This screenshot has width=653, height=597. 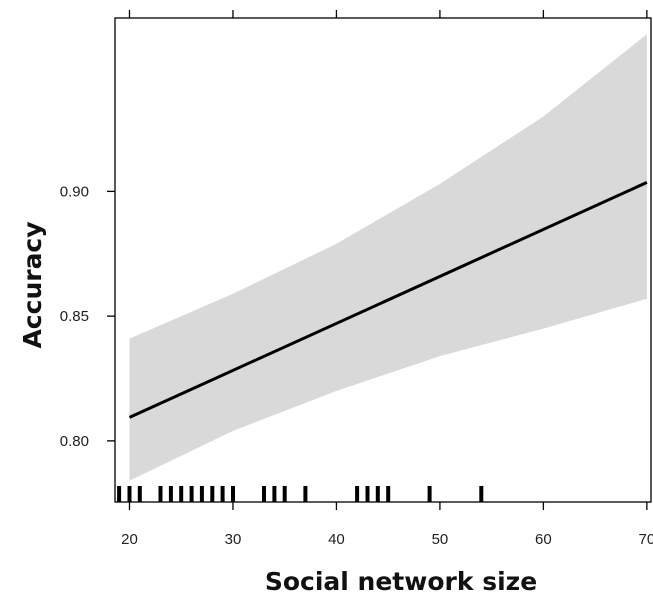 What do you see at coordinates (74, 441) in the screenshot?
I see `y-tick-label: 0.80` at bounding box center [74, 441].